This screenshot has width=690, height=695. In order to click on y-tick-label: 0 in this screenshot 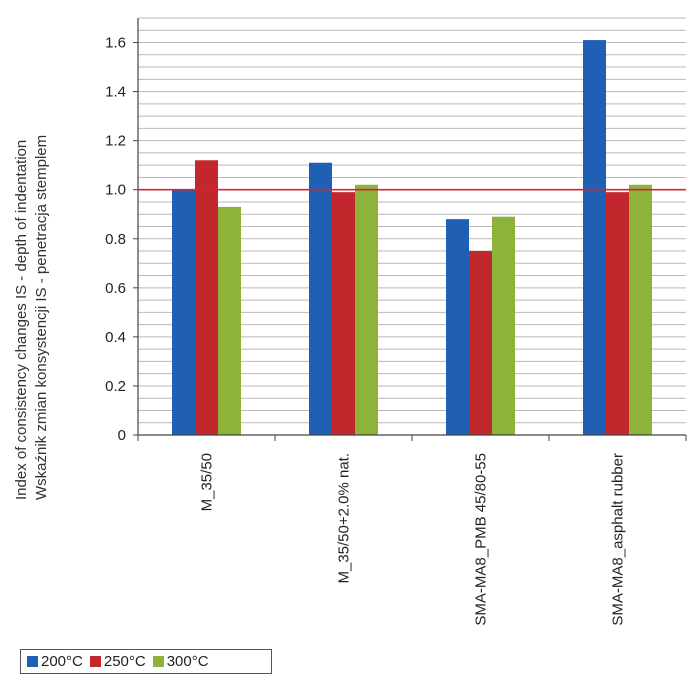, I will do `click(122, 435)`.